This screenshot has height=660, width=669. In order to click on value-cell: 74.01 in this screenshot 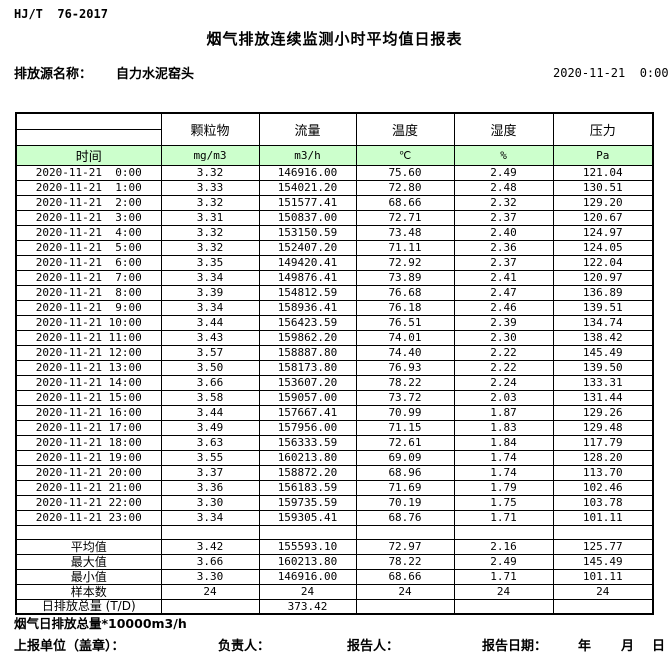, I will do `click(405, 337)`.